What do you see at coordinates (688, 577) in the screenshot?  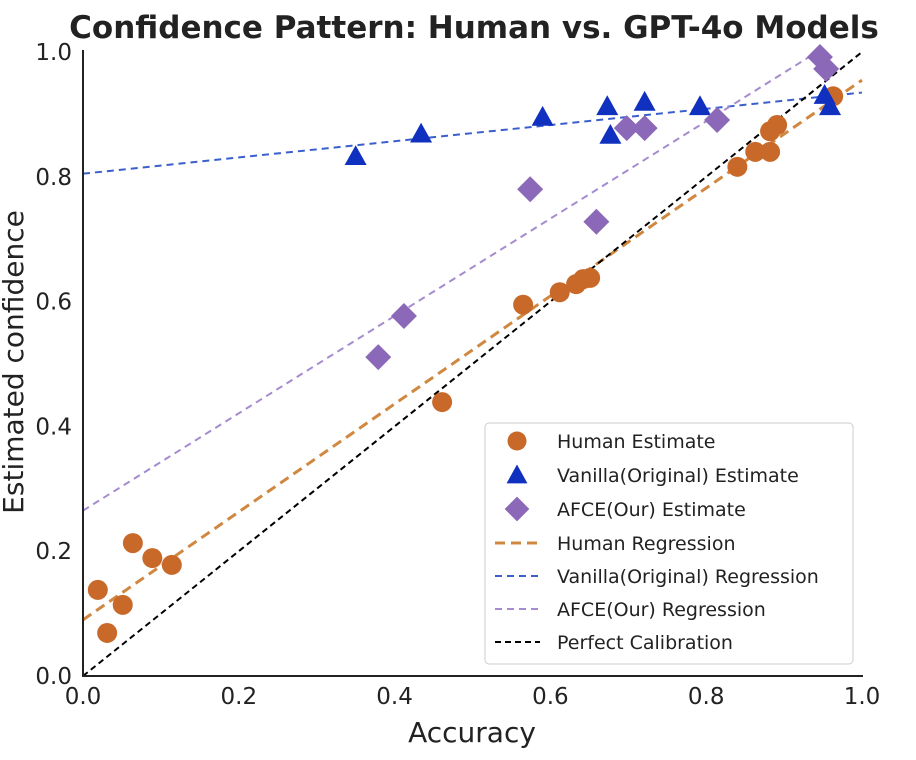 I see `legend-label: Vanilla(Original) Regression` at bounding box center [688, 577].